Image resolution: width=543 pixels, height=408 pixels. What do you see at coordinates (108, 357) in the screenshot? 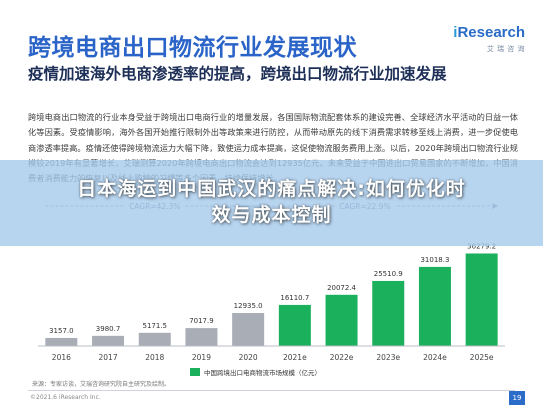
I see `tick-label-2017: 2017` at bounding box center [108, 357].